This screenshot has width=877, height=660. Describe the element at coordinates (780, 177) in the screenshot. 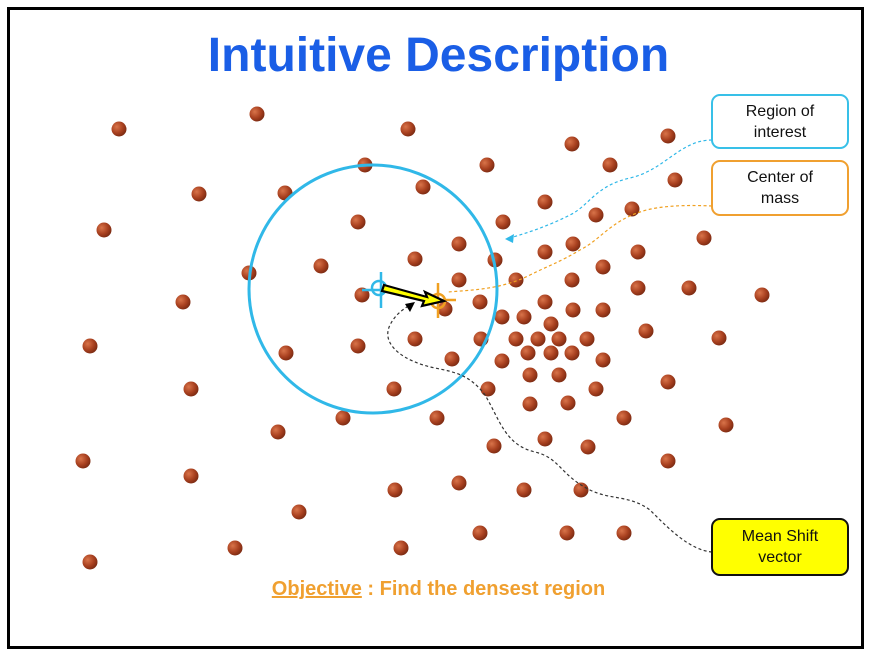

I see `callout-line: Center of` at that location.